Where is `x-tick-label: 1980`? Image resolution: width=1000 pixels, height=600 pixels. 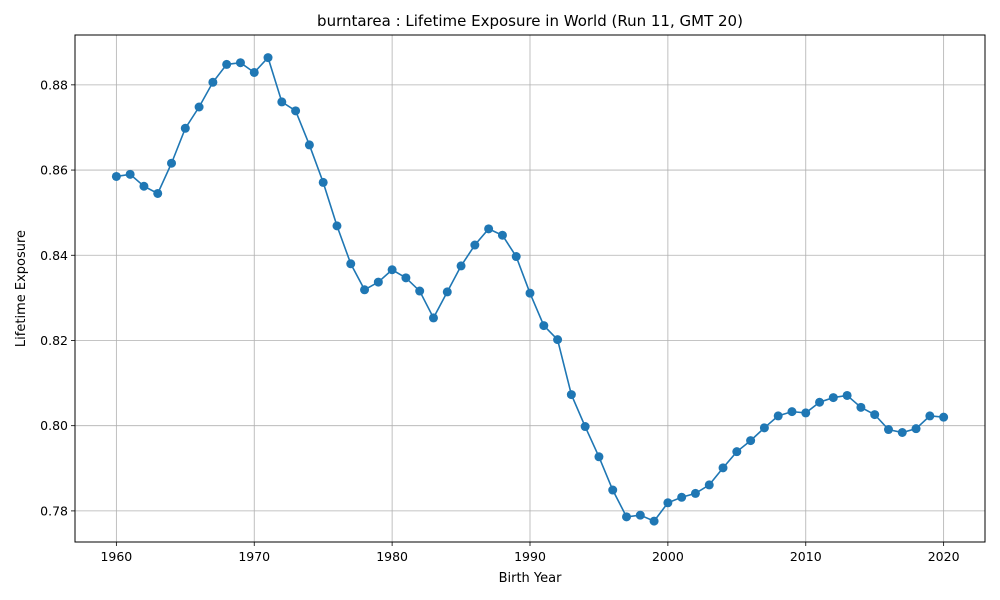
x-tick-label: 1980 is located at coordinates (392, 556).